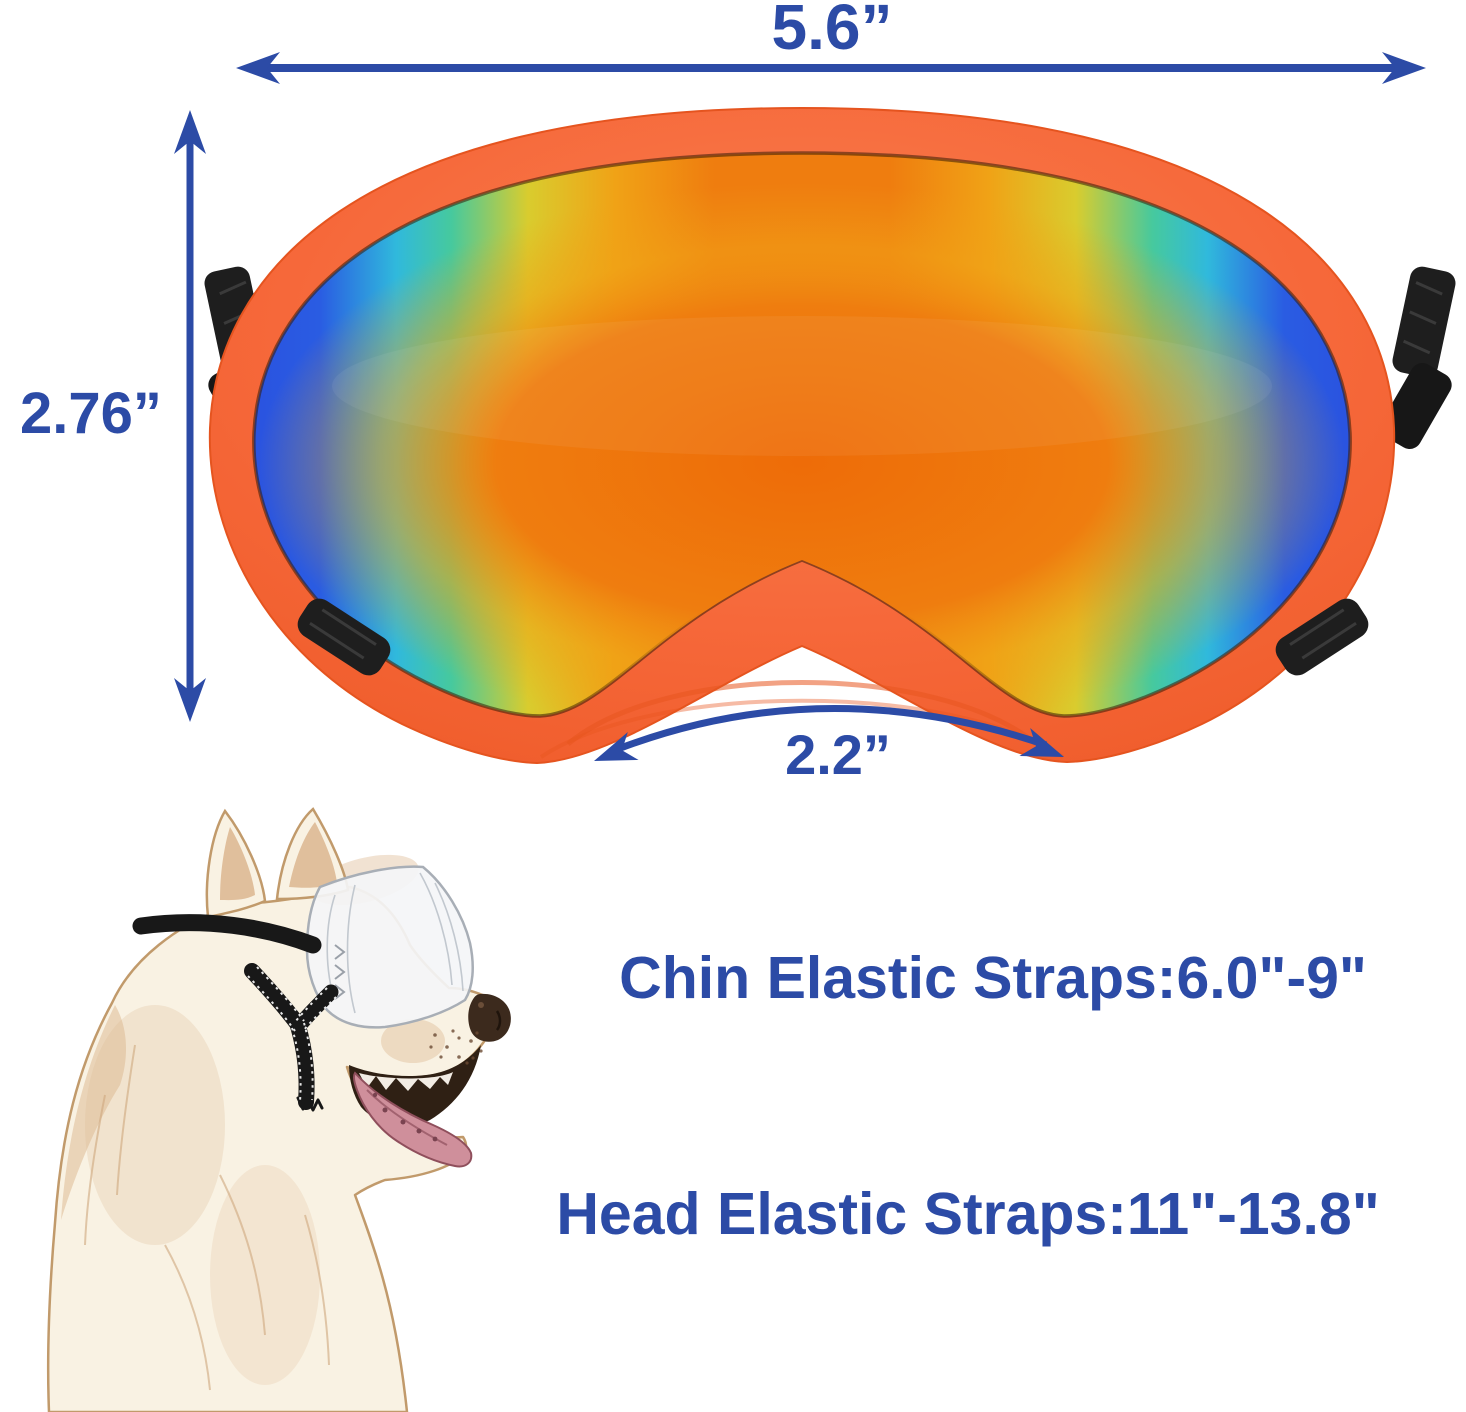 The image size is (1466, 1412). Describe the element at coordinates (91, 413) in the screenshot. I see `height-dimension-label: 2.76”` at that location.